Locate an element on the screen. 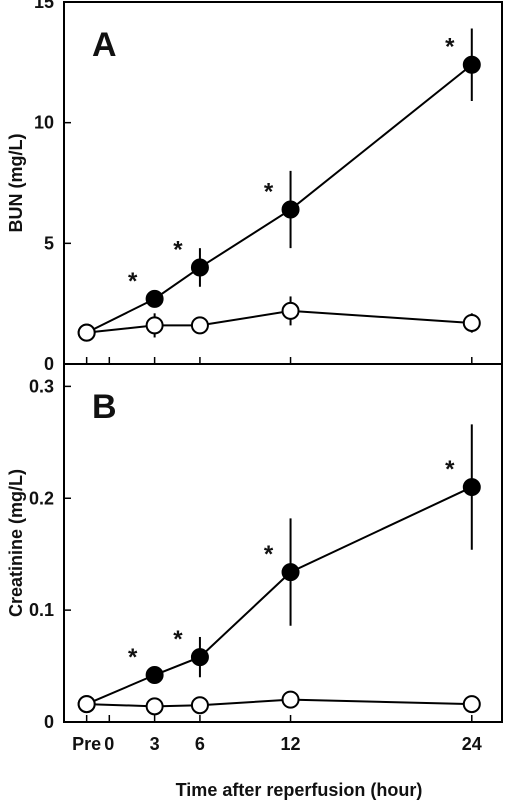  x-tick-label-5: 24 is located at coordinates (472, 744).